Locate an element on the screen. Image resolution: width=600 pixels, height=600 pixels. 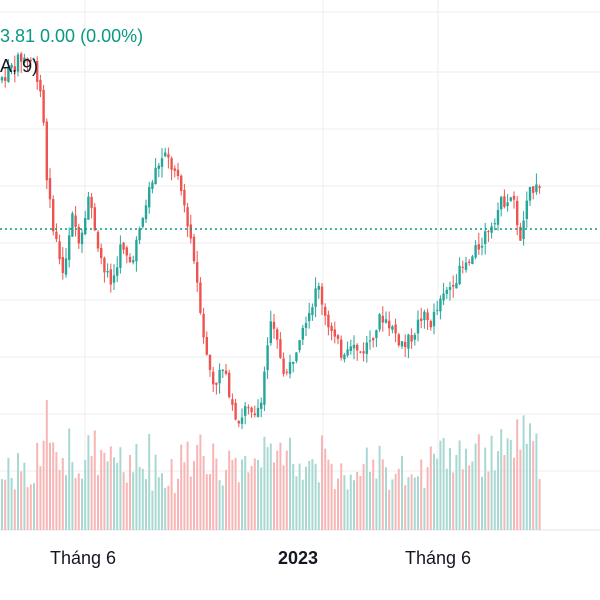
ma-legend: A, 9) is located at coordinates (19, 66).